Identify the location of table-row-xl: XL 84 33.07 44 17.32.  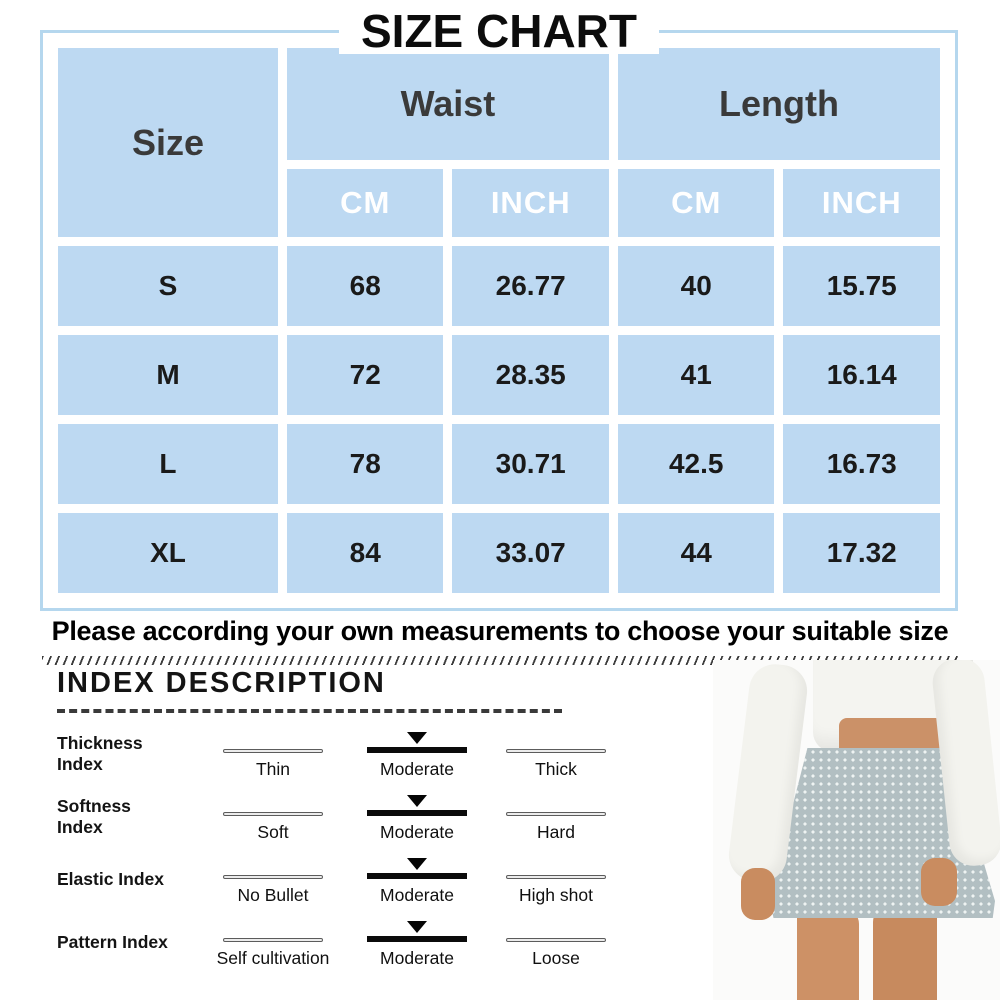
(499, 553).